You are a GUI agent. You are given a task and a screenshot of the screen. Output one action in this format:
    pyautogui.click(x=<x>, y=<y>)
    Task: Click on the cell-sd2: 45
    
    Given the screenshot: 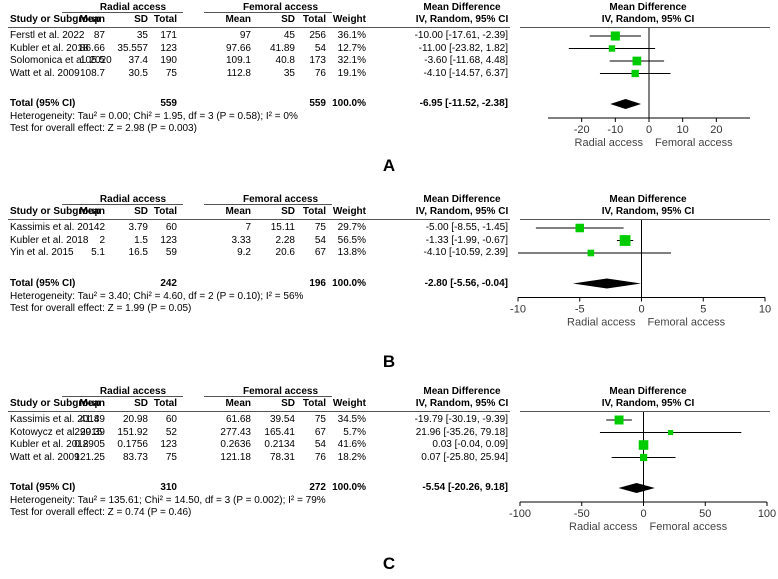 What is the action you would take?
    pyautogui.click(x=289, y=35)
    